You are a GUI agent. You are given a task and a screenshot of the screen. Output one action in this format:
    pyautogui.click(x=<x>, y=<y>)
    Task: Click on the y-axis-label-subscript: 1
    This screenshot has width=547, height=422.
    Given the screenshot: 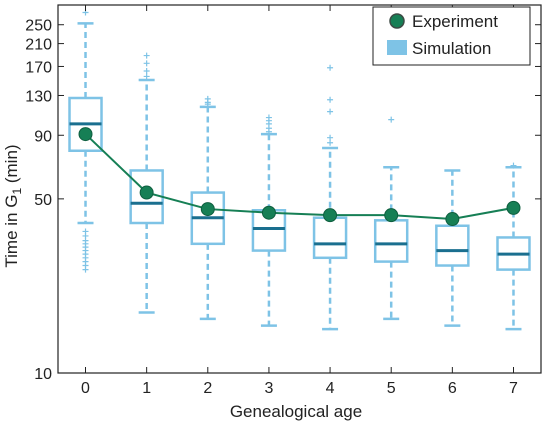 What is the action you would take?
    pyautogui.click(x=17, y=191)
    